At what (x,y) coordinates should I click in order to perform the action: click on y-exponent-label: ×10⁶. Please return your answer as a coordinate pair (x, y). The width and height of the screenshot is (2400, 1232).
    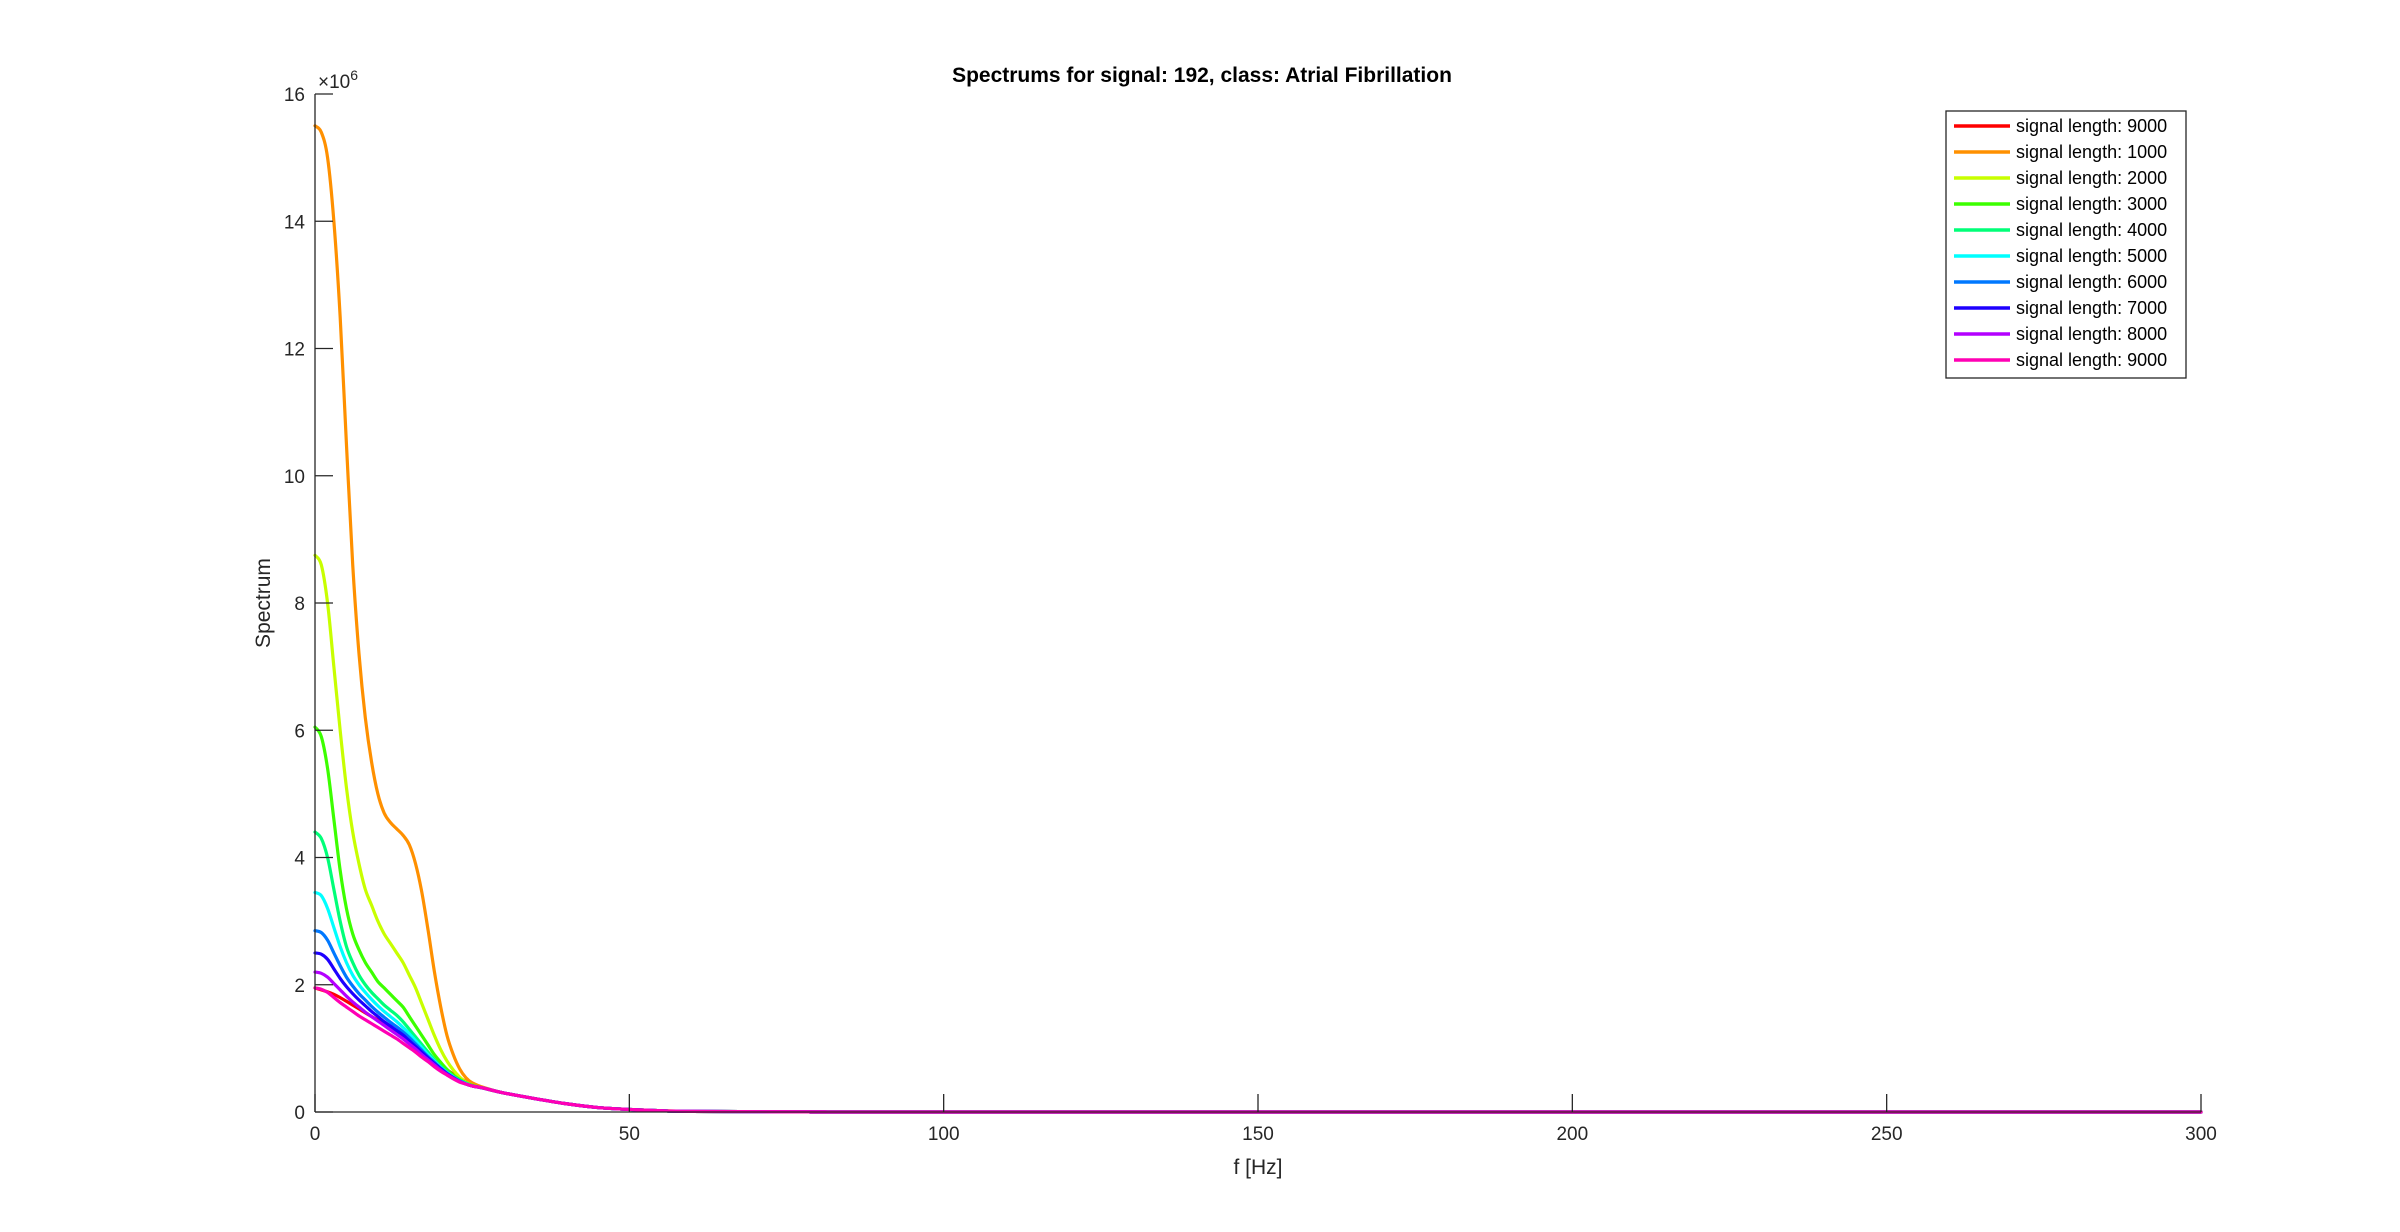
    Looking at the image, I should click on (338, 80).